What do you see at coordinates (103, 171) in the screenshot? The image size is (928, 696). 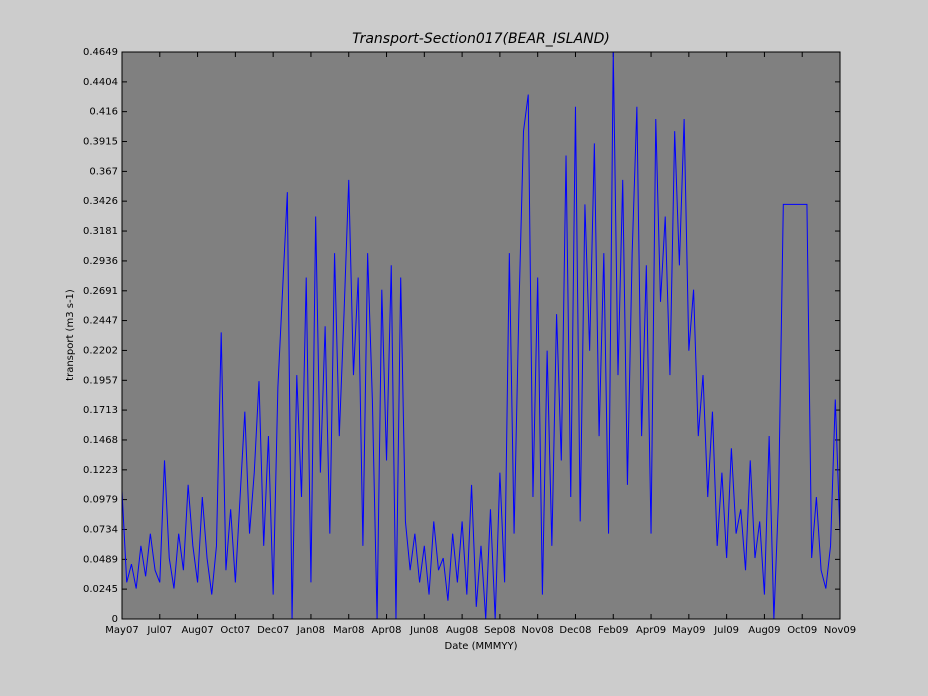 I see `y-tick-label: 0.367` at bounding box center [103, 171].